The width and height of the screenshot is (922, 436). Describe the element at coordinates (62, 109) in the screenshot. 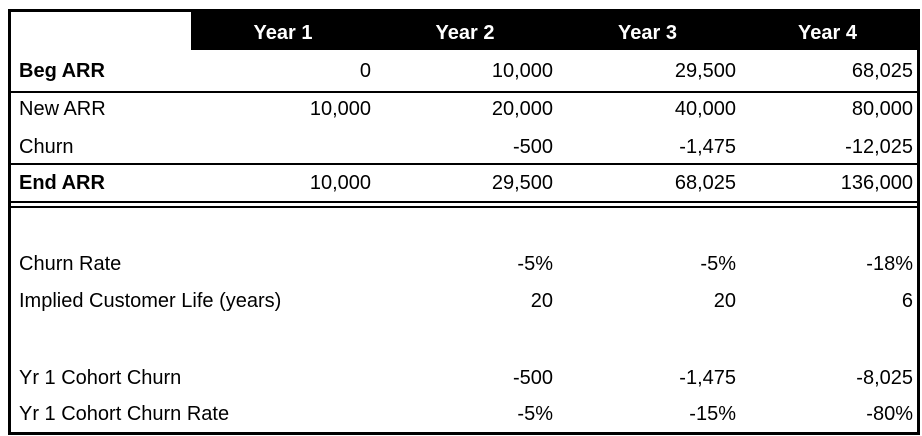

I see `row-label: New ARR` at that location.